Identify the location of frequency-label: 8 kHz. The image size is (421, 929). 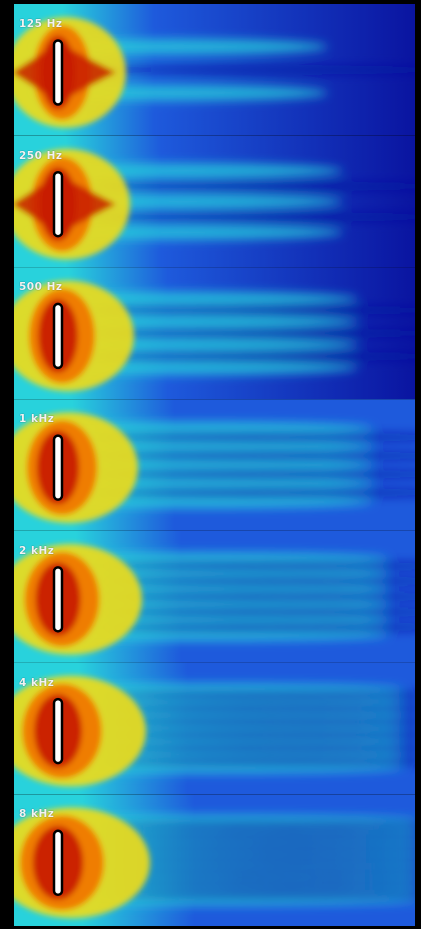
(37, 814).